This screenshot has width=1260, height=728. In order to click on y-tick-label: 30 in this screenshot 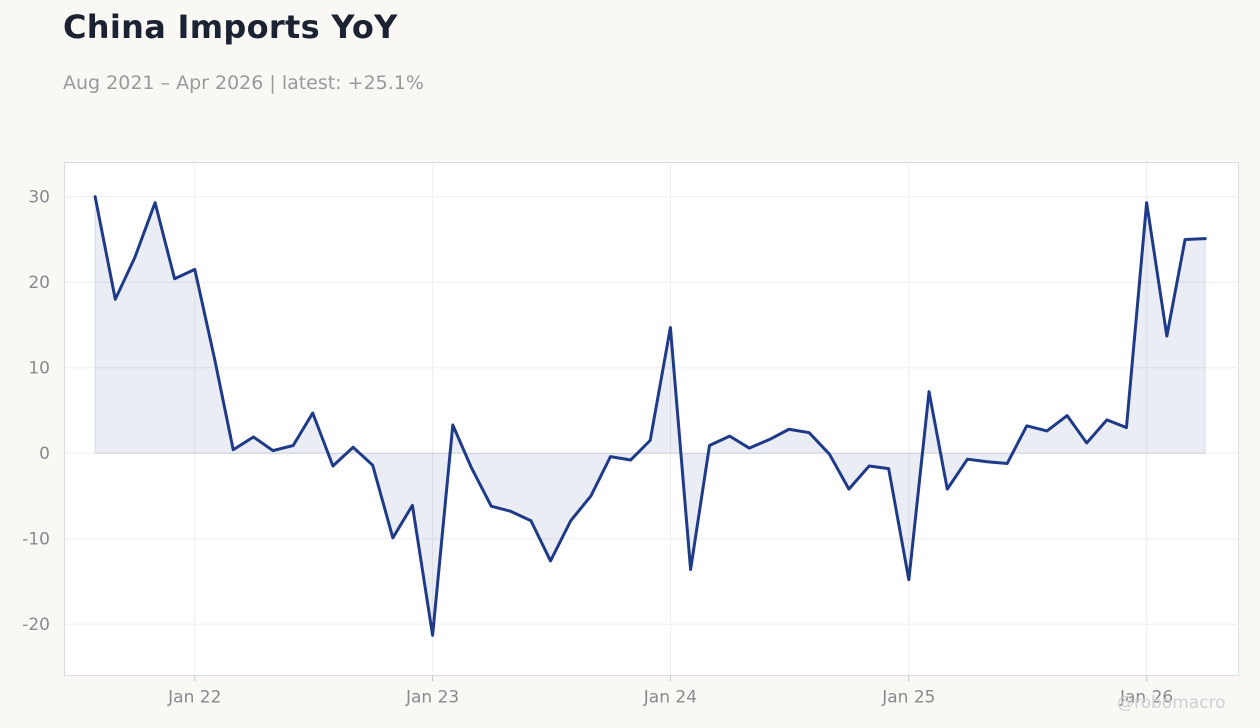, I will do `click(39, 198)`.